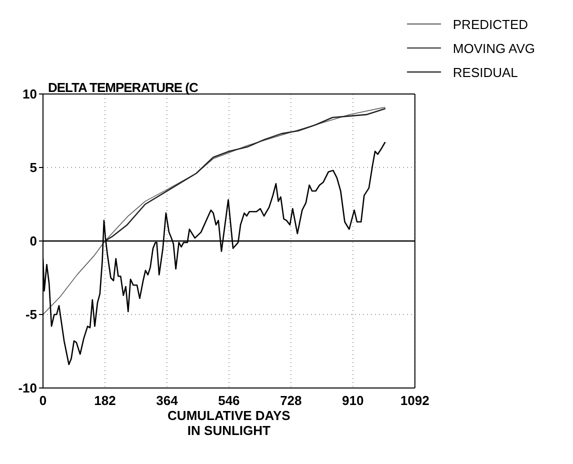  Describe the element at coordinates (31, 314) in the screenshot. I see `y-tick-label: -5` at that location.